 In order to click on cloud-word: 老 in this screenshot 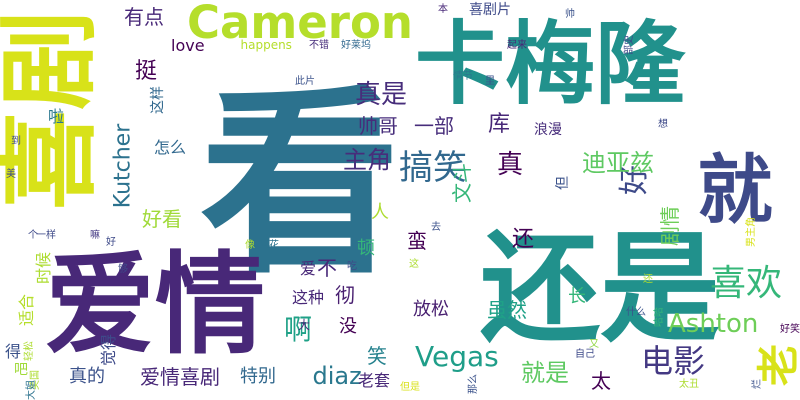, I will do `click(777, 365)`.